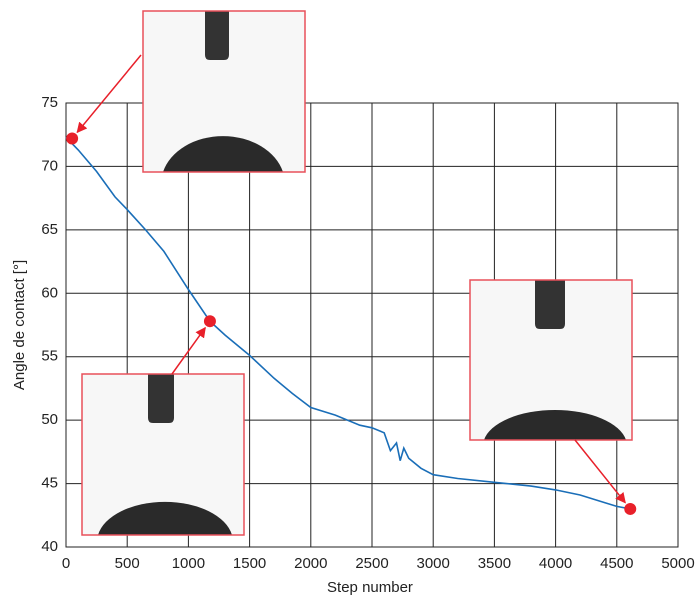 Image resolution: width=697 pixels, height=599 pixels. What do you see at coordinates (19, 325) in the screenshot?
I see `y-axis-label: Angle de contact [°]` at bounding box center [19, 325].